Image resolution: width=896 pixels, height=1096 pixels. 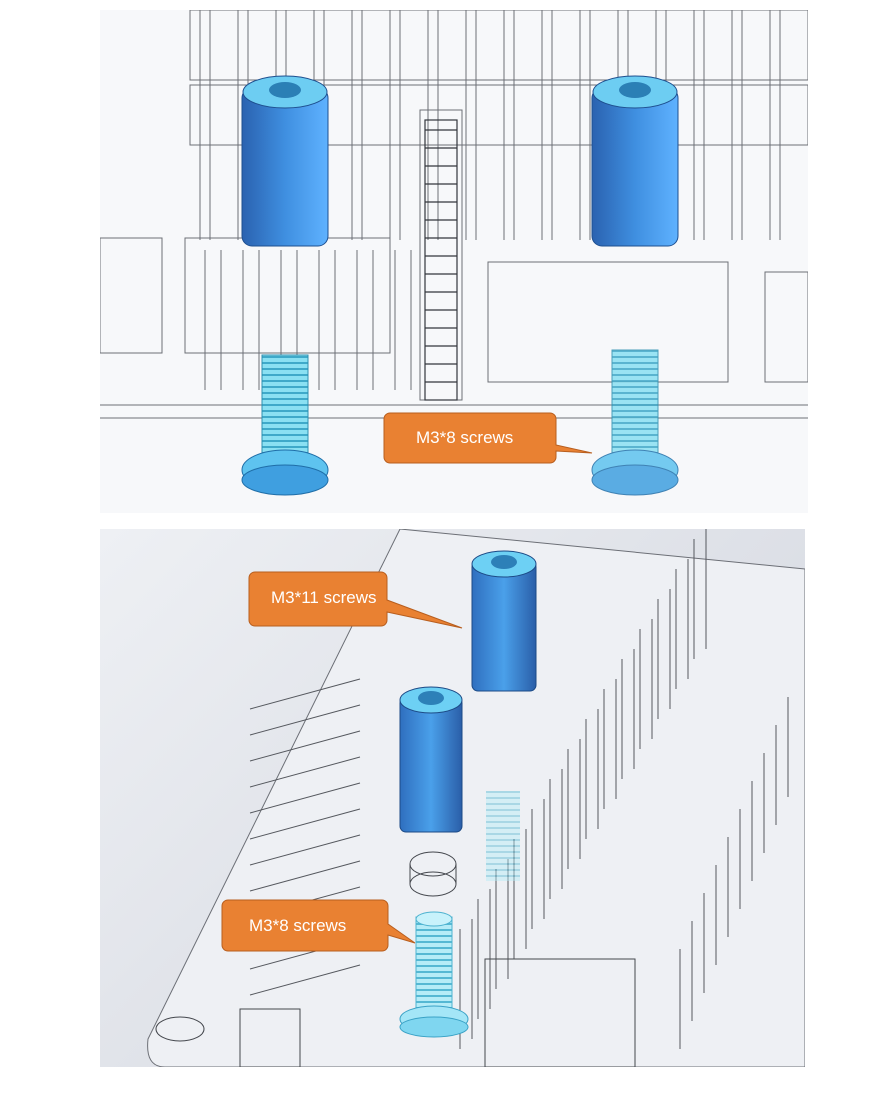 What do you see at coordinates (298, 925) in the screenshot?
I see `callout-text-bottom-screws: M3*8 screws` at bounding box center [298, 925].